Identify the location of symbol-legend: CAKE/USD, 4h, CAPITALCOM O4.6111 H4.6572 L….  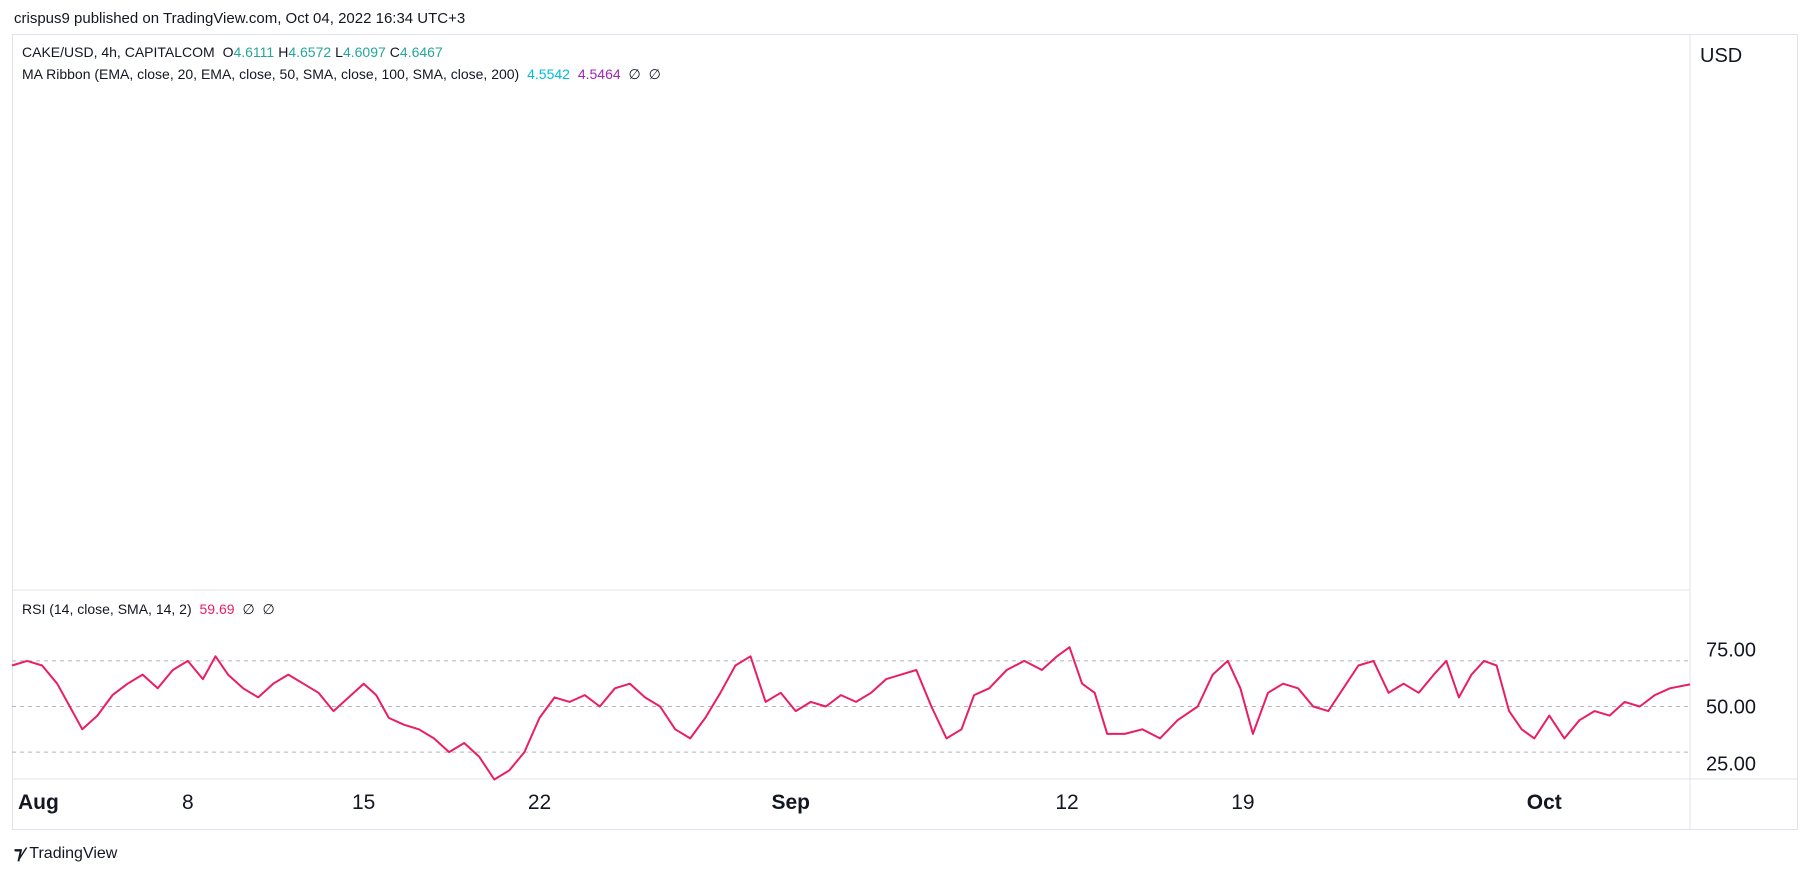
(236, 52).